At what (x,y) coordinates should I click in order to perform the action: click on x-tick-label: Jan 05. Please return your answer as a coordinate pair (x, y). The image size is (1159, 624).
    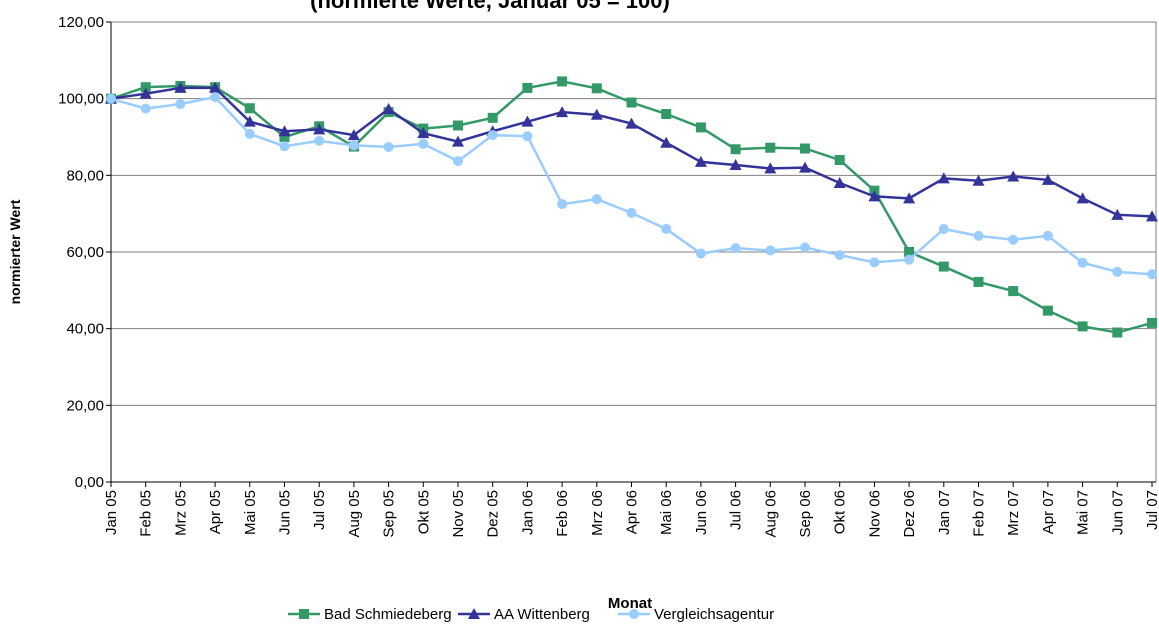
    Looking at the image, I should click on (111, 512).